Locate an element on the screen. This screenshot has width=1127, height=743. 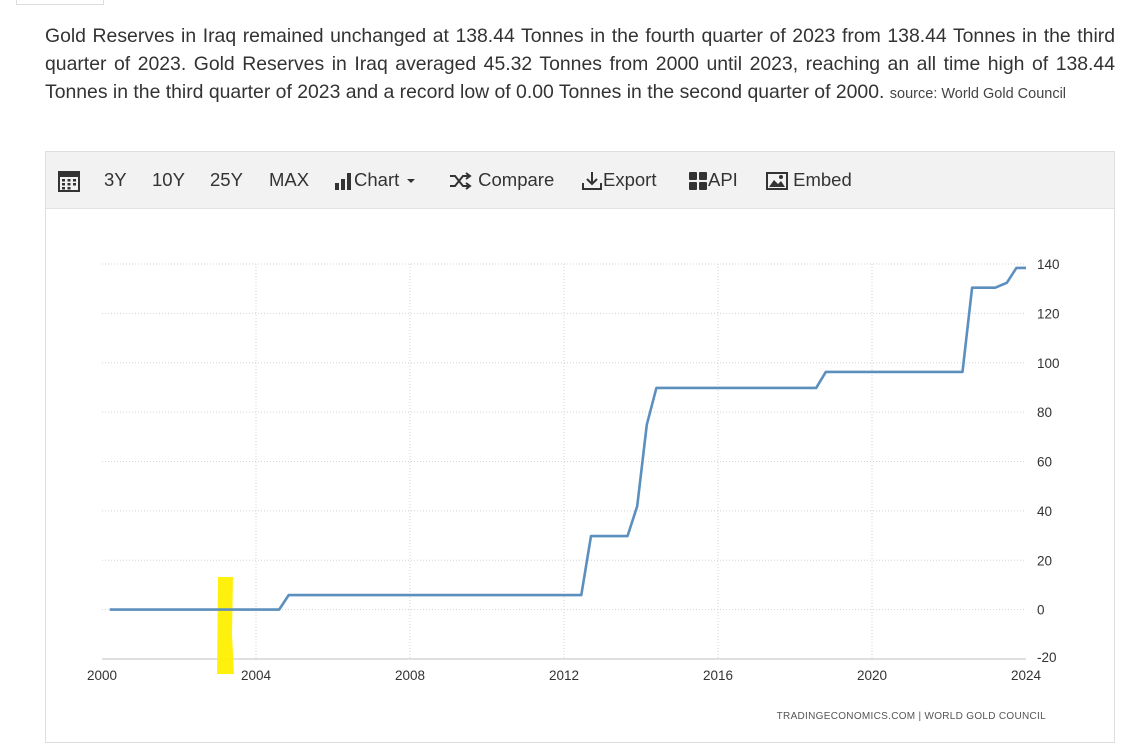
download-icon is located at coordinates (592, 181).